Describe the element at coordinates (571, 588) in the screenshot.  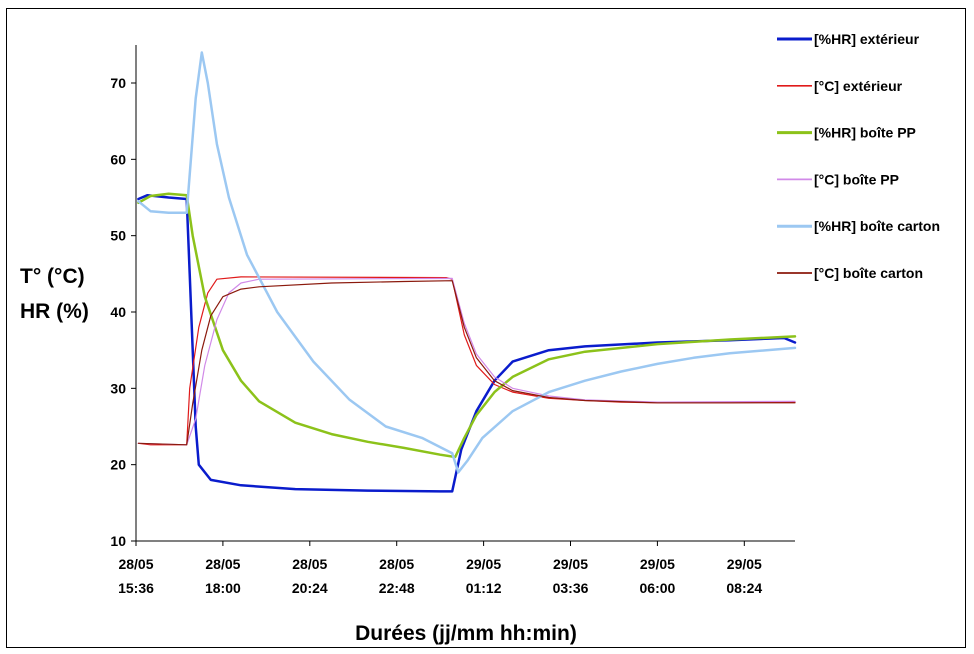
I see `x-tick-time: 03:36` at that location.